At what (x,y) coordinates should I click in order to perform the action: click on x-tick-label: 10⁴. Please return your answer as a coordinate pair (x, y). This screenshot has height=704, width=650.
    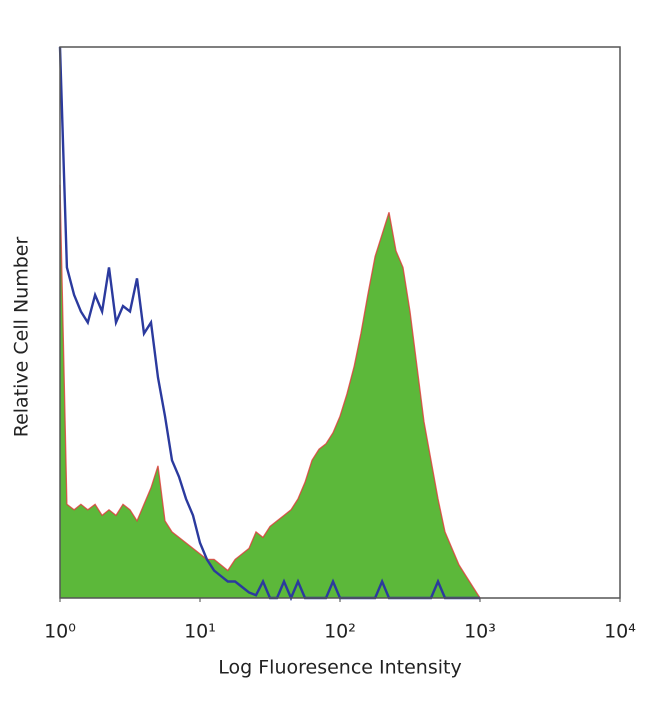
    Looking at the image, I should click on (620, 632).